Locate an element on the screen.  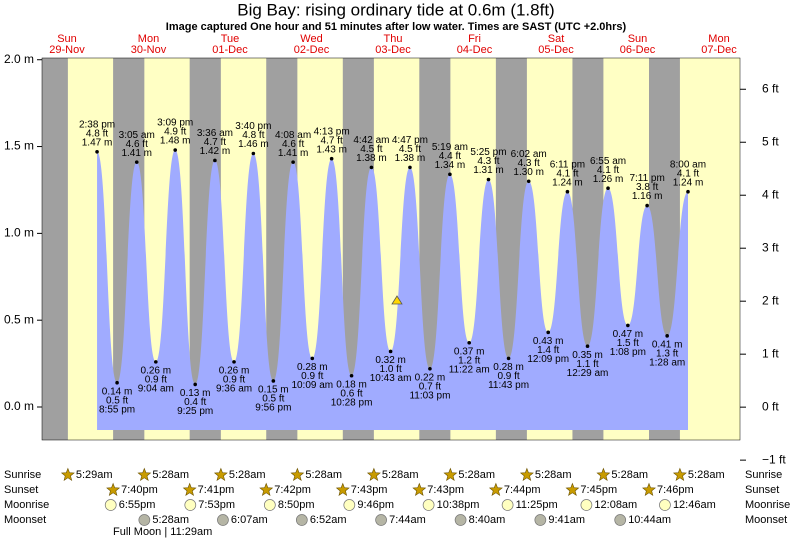
y-tick-label: 2.0 m is located at coordinates (19, 59).